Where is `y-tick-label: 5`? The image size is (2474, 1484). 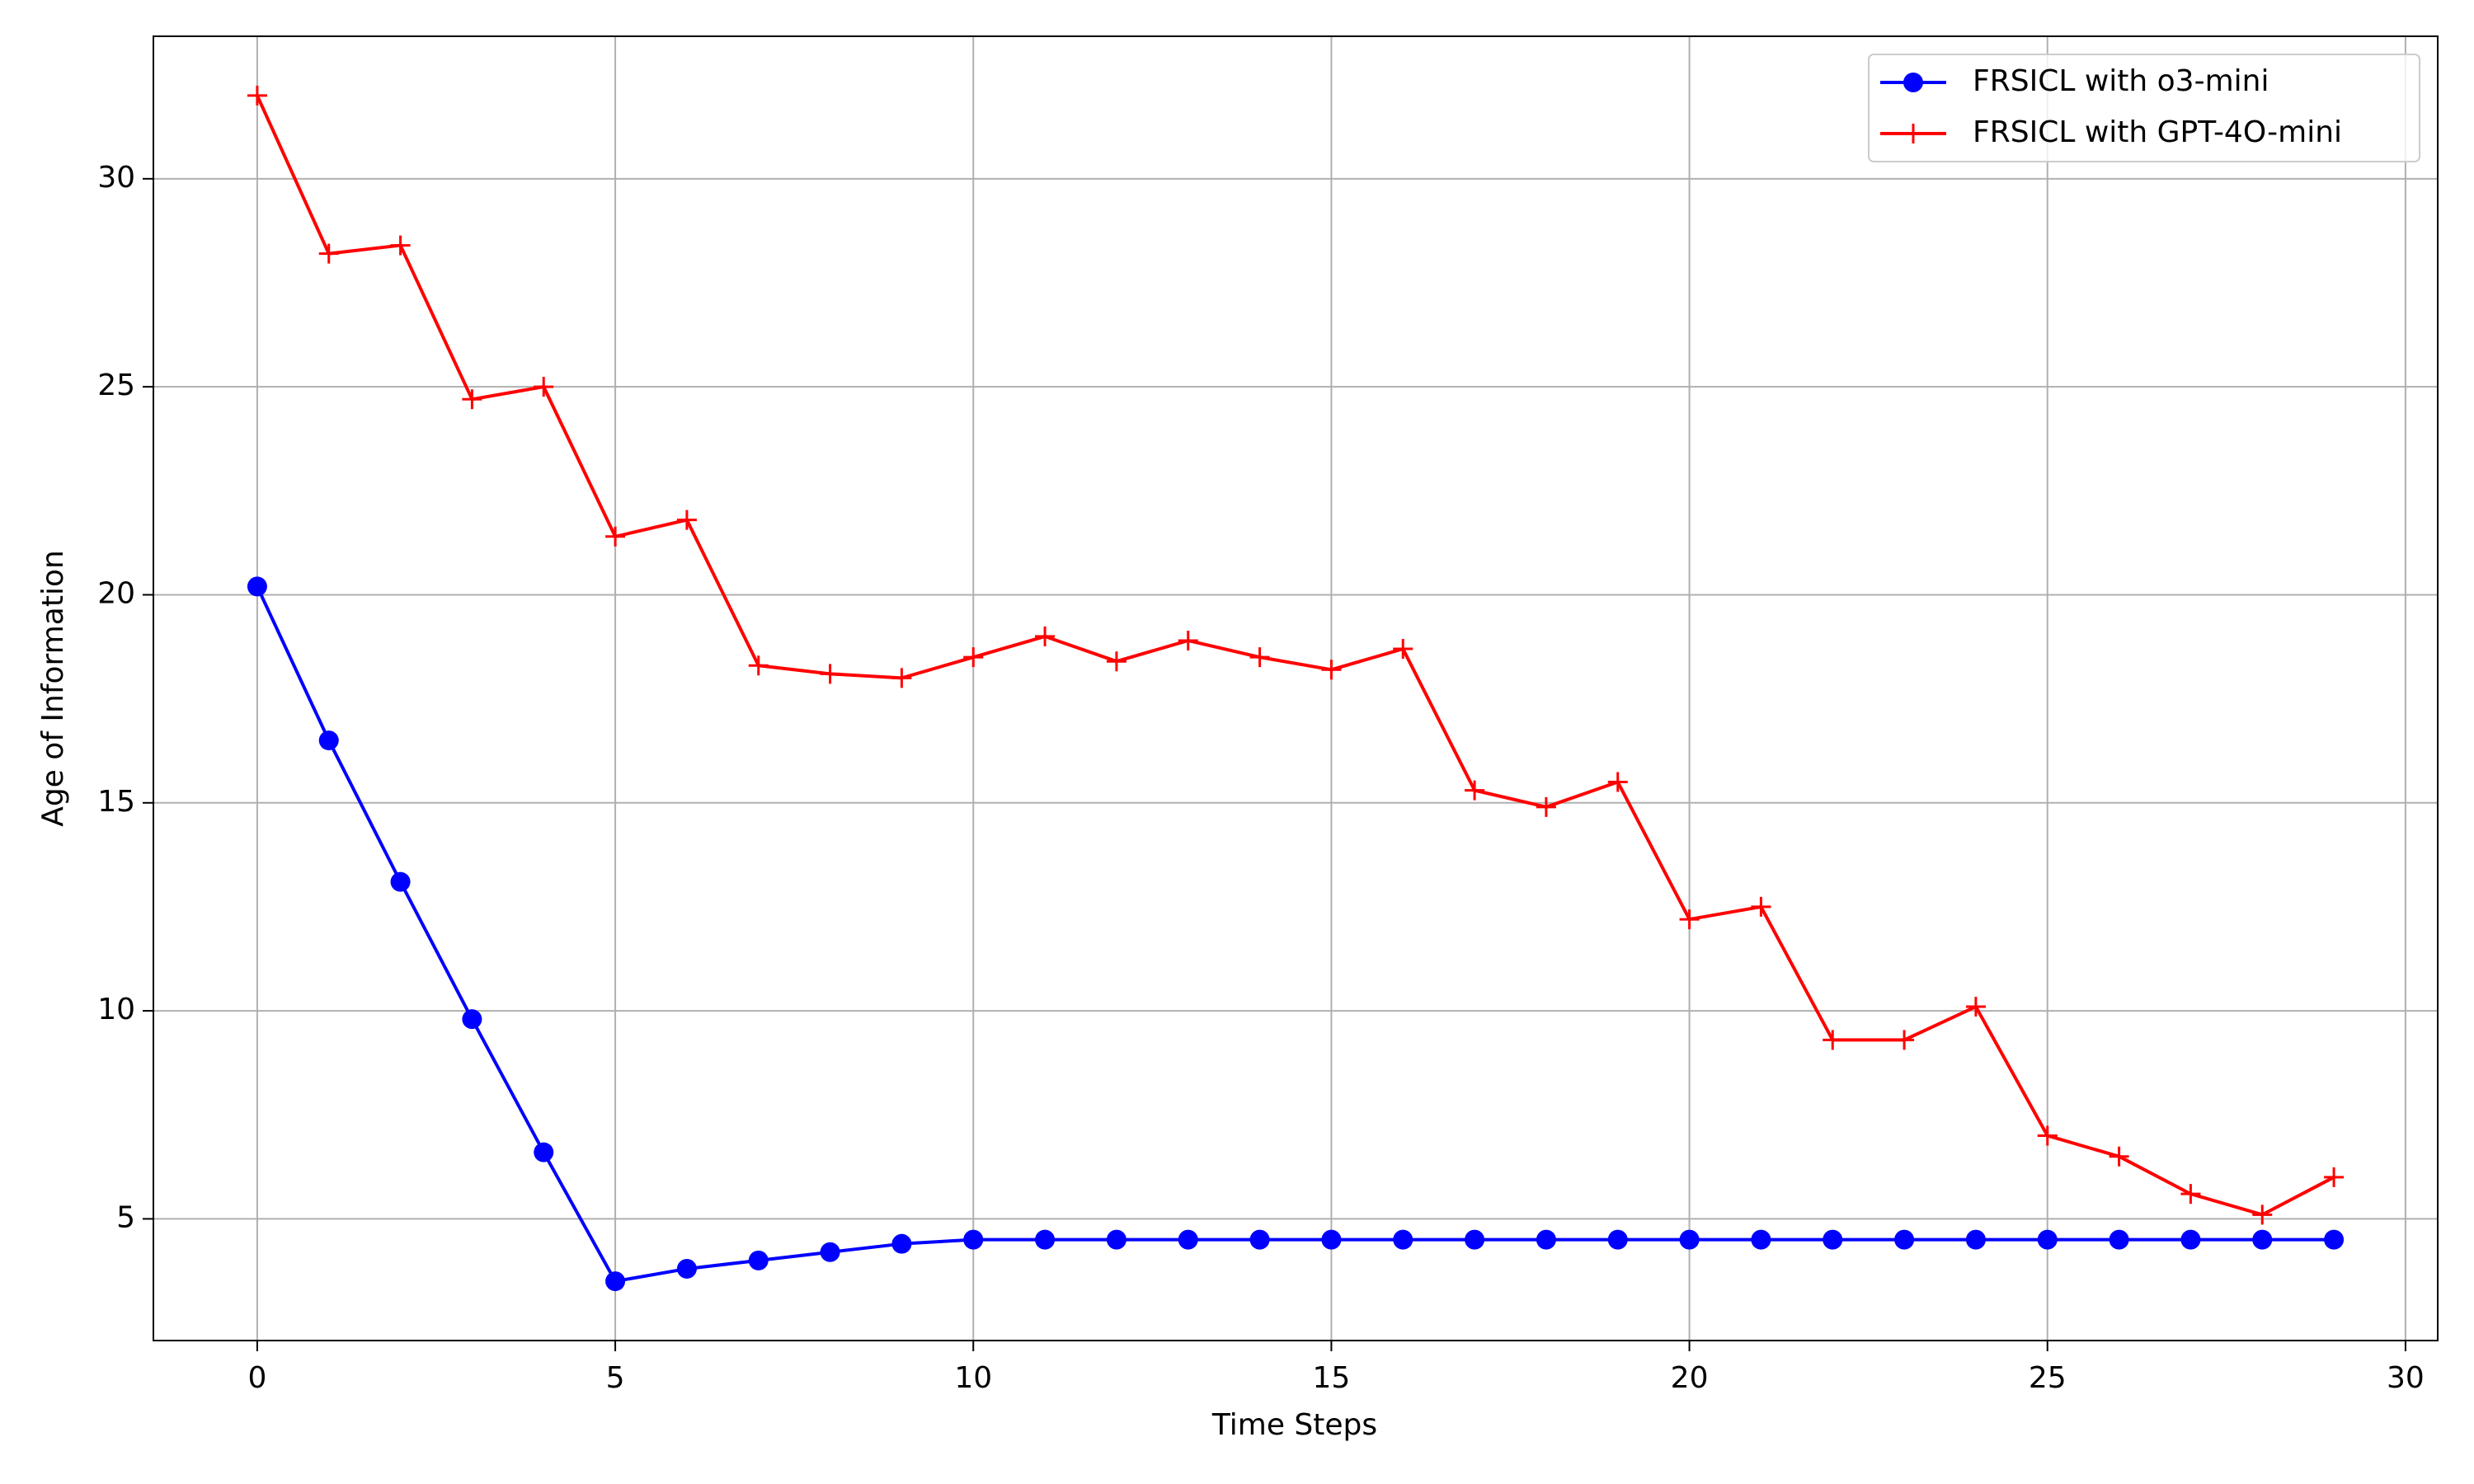
y-tick-label: 5 is located at coordinates (125, 1217).